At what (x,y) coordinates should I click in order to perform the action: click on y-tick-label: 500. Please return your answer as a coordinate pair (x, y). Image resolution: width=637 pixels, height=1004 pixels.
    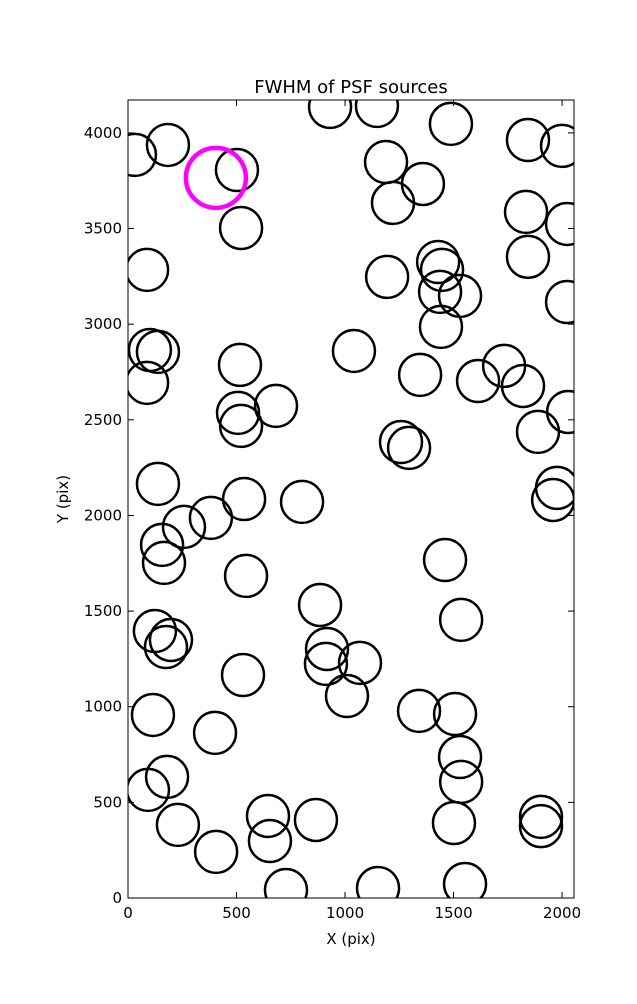
    Looking at the image, I should click on (107, 802).